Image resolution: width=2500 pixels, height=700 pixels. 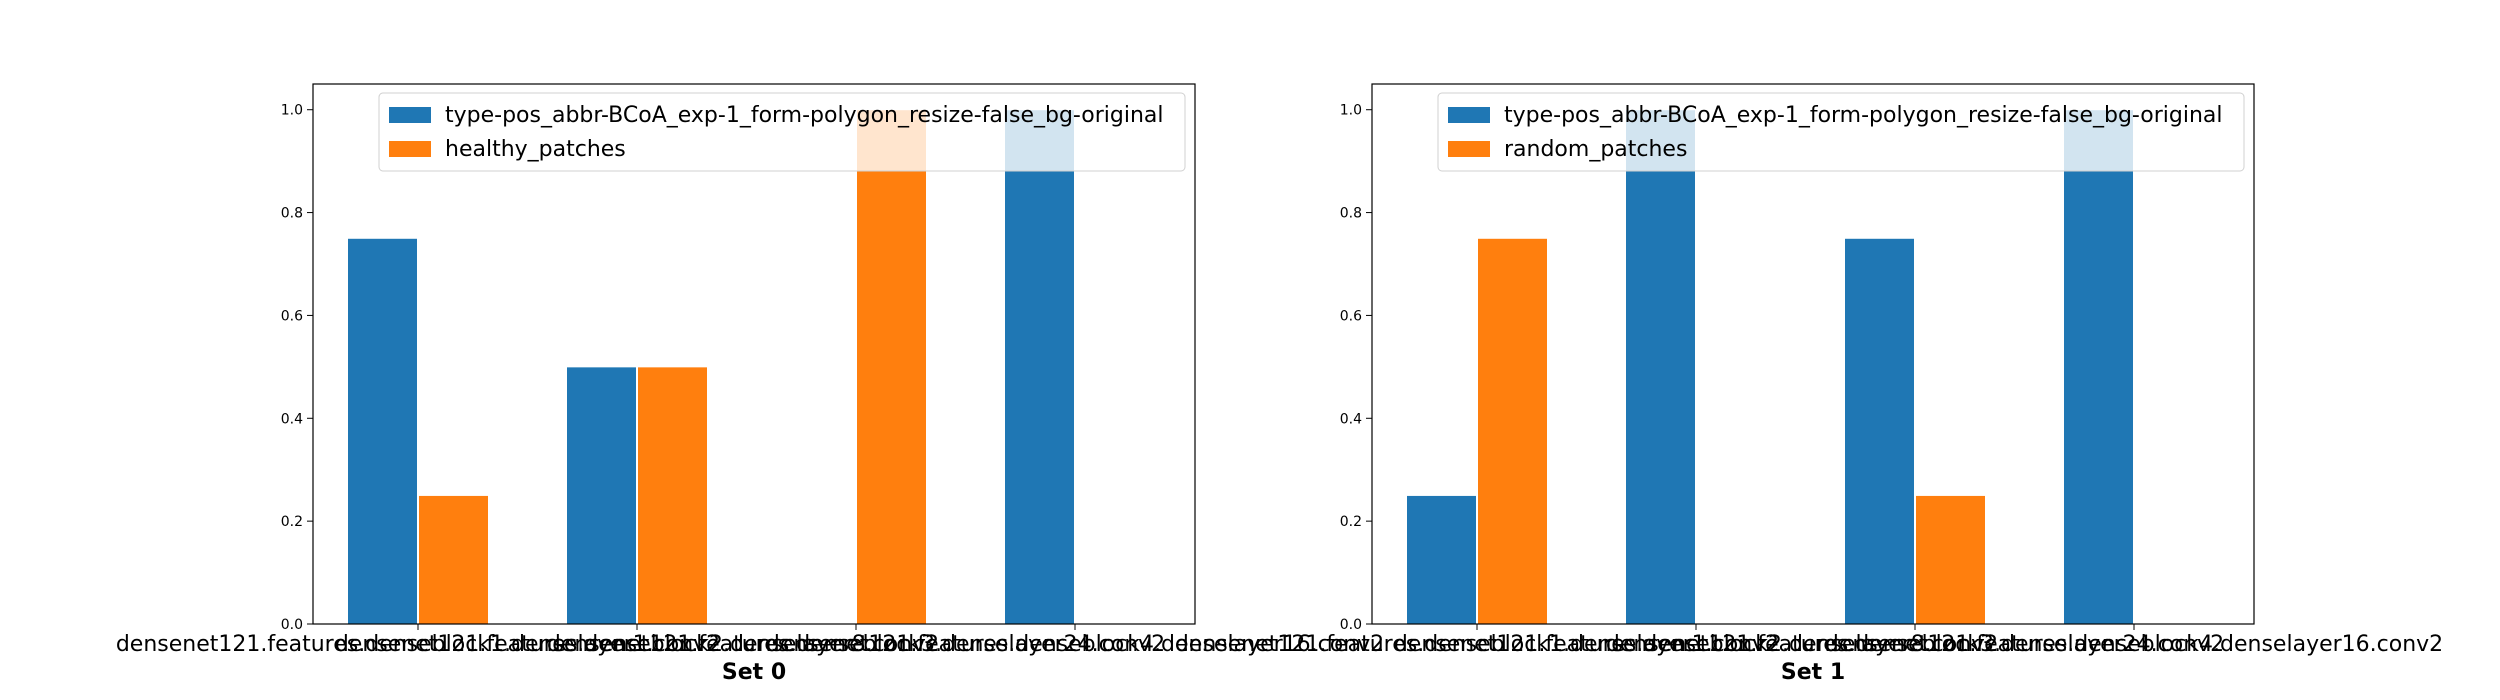 What do you see at coordinates (535, 149) in the screenshot?
I see `legend-label-1: healthy_patches` at bounding box center [535, 149].